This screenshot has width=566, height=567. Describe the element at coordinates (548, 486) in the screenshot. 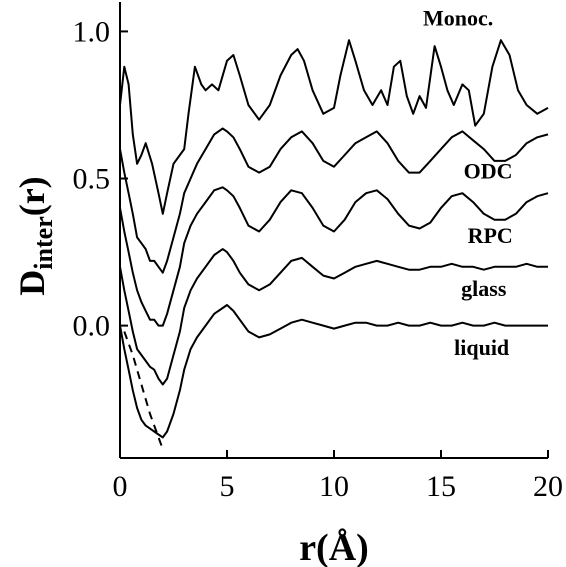

I see `x-tick-label: 20` at that location.